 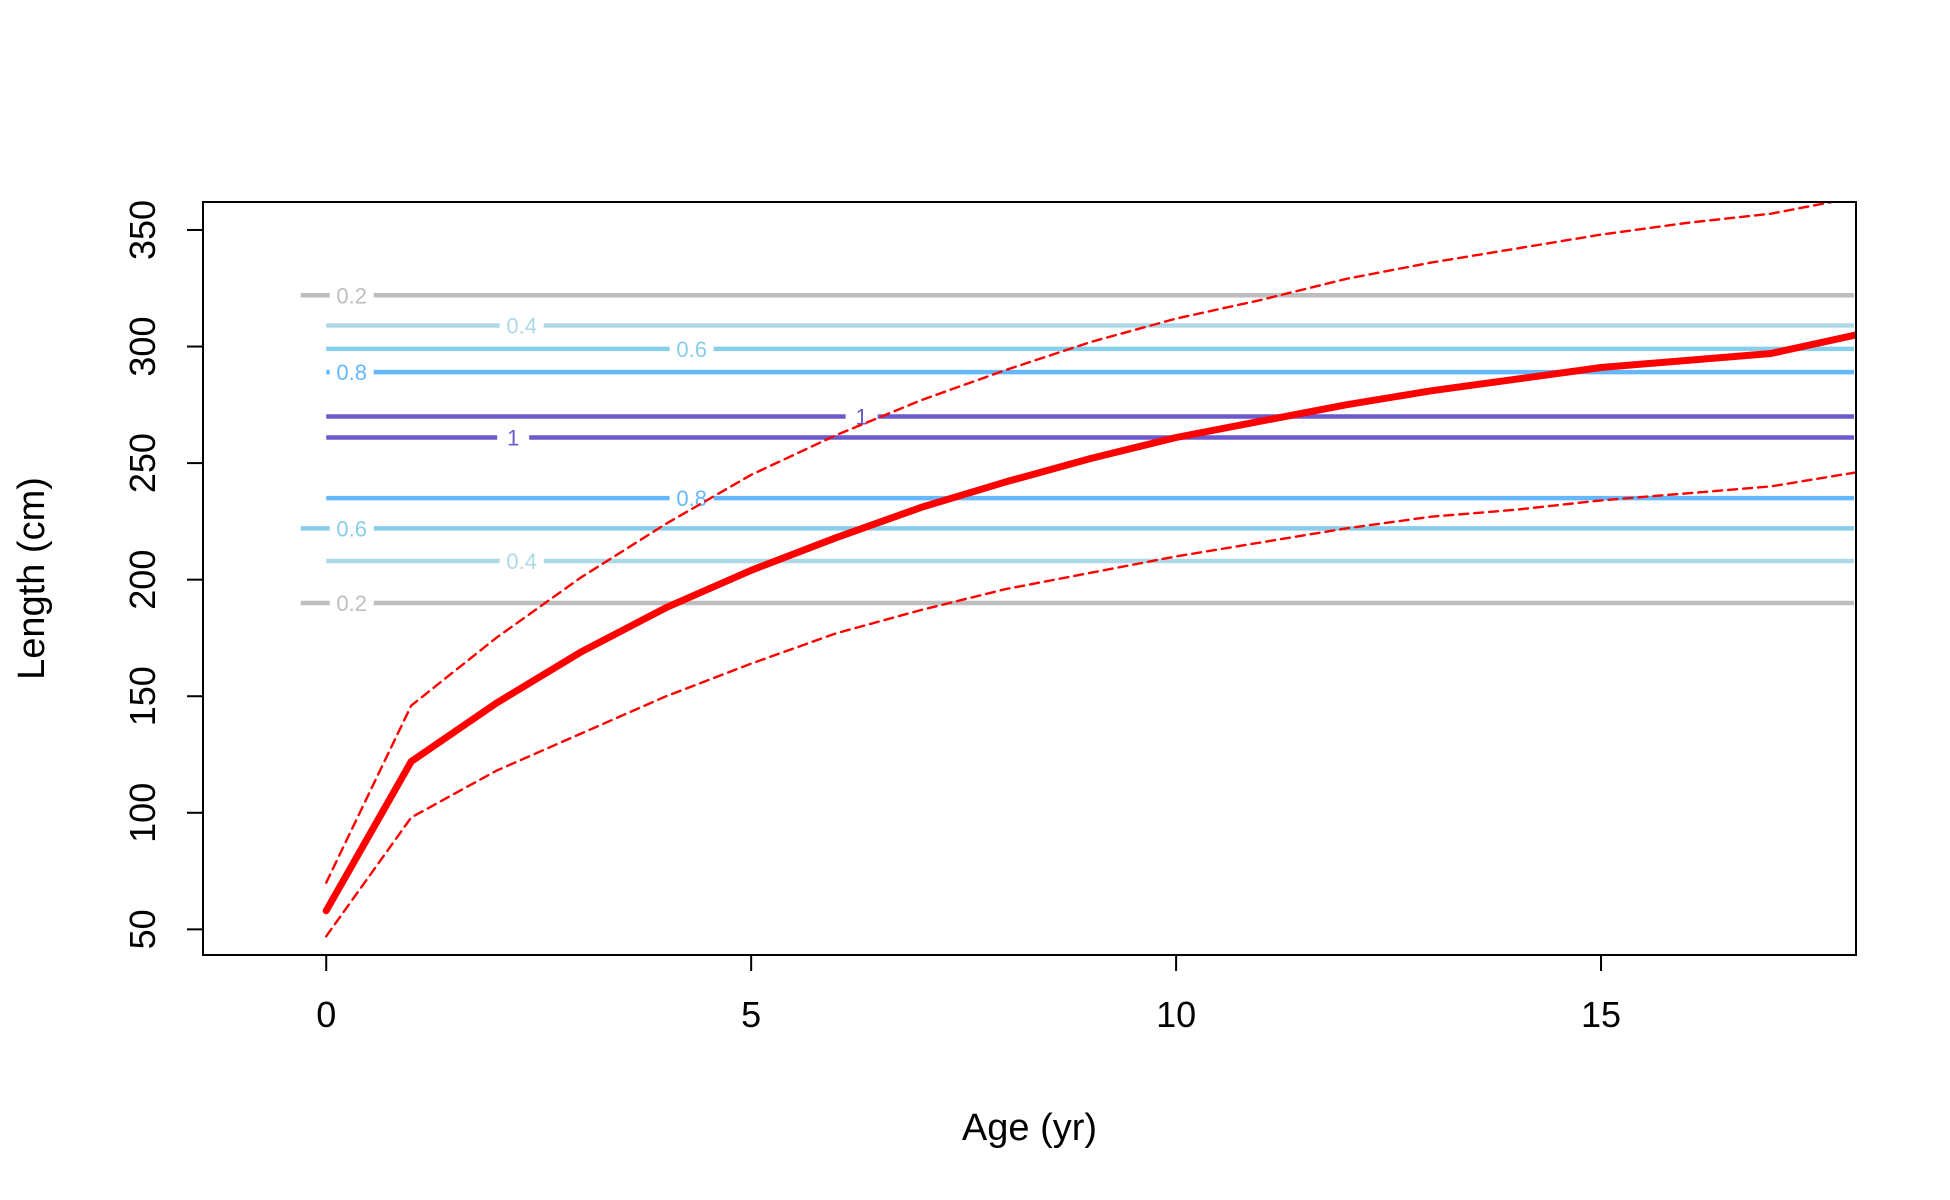 I want to click on contour-label-8: 0.4, so click(x=521, y=561).